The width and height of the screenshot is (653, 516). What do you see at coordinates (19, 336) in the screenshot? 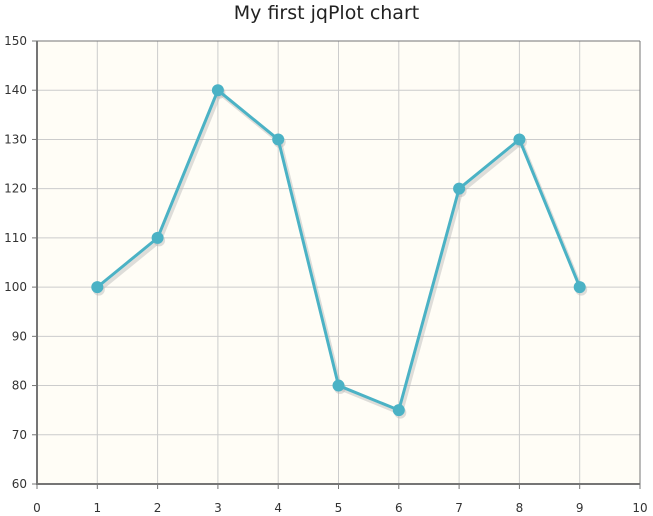
I see `y-tick-label: 90` at bounding box center [19, 336].